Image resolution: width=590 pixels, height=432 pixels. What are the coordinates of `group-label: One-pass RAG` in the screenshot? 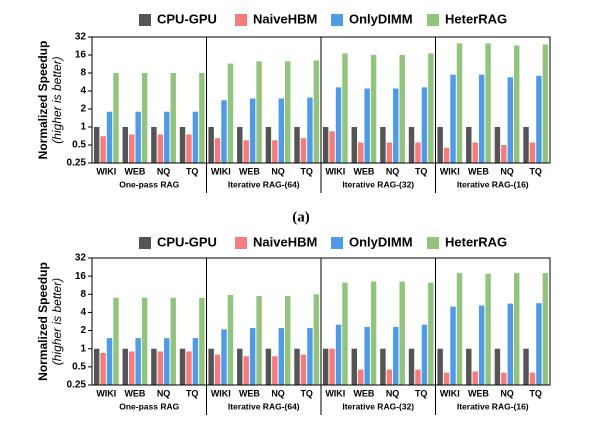 It's located at (149, 406).